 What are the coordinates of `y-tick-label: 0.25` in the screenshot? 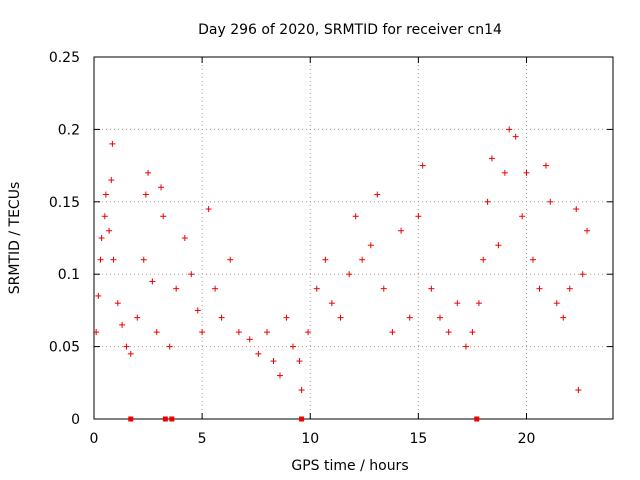 It's located at (64, 58).